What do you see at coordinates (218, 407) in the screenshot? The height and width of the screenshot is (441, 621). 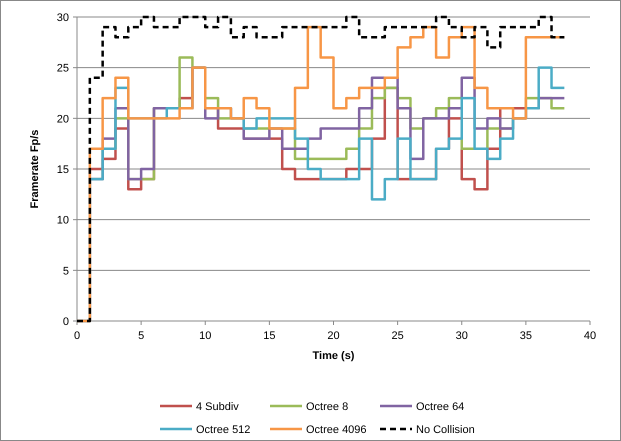 I see `legend-label: 4 Subdiv` at bounding box center [218, 407].